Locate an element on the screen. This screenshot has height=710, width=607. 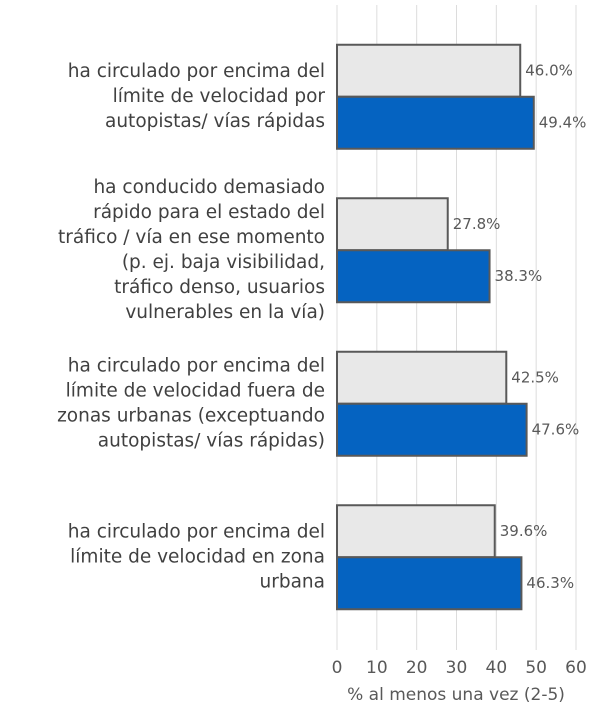
x-axis-label: % al menos una vez (2-5) is located at coordinates (456, 695).